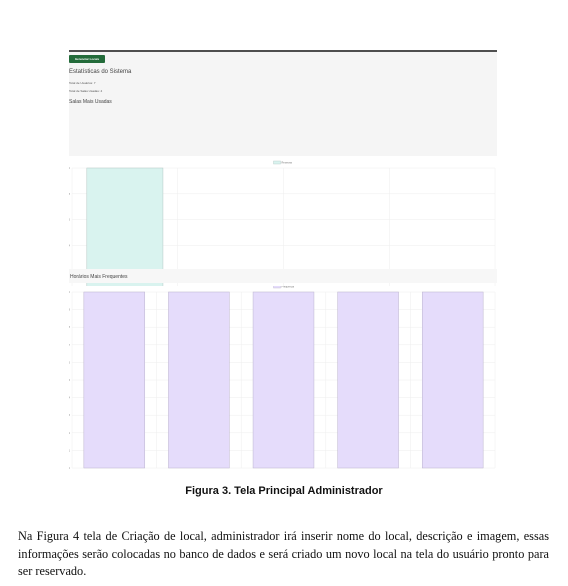 The height and width of the screenshot is (586, 568). Describe the element at coordinates (70, 194) in the screenshot. I see `rooms-y-tick-label: 1.8` at that location.